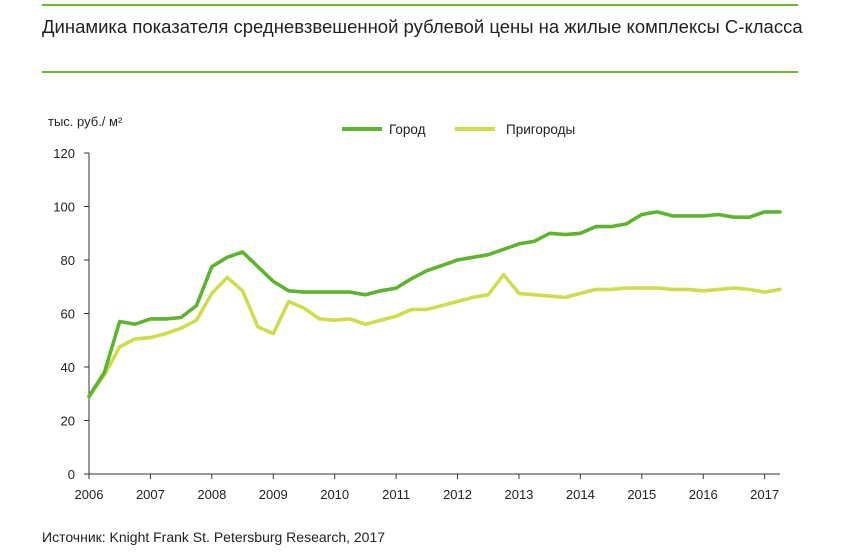 Image resolution: width=850 pixels, height=560 pixels. Describe the element at coordinates (85, 121) in the screenshot. I see `y-axis-label: тыс. руб./ м²` at that location.